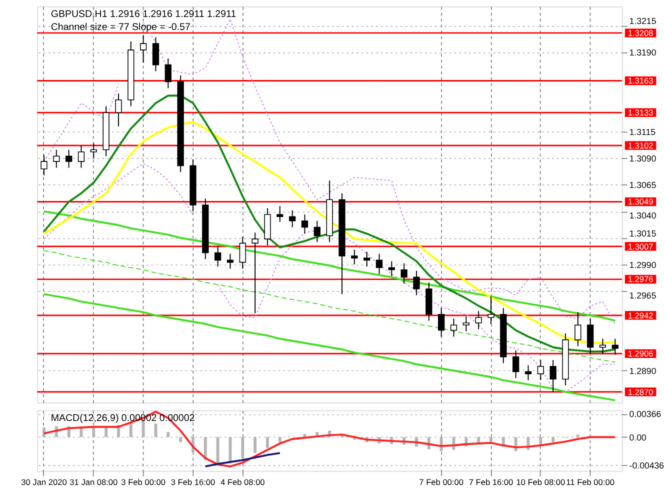  Describe the element at coordinates (642, 215) in the screenshot. I see `y-tick-label: 1.3040` at that location.